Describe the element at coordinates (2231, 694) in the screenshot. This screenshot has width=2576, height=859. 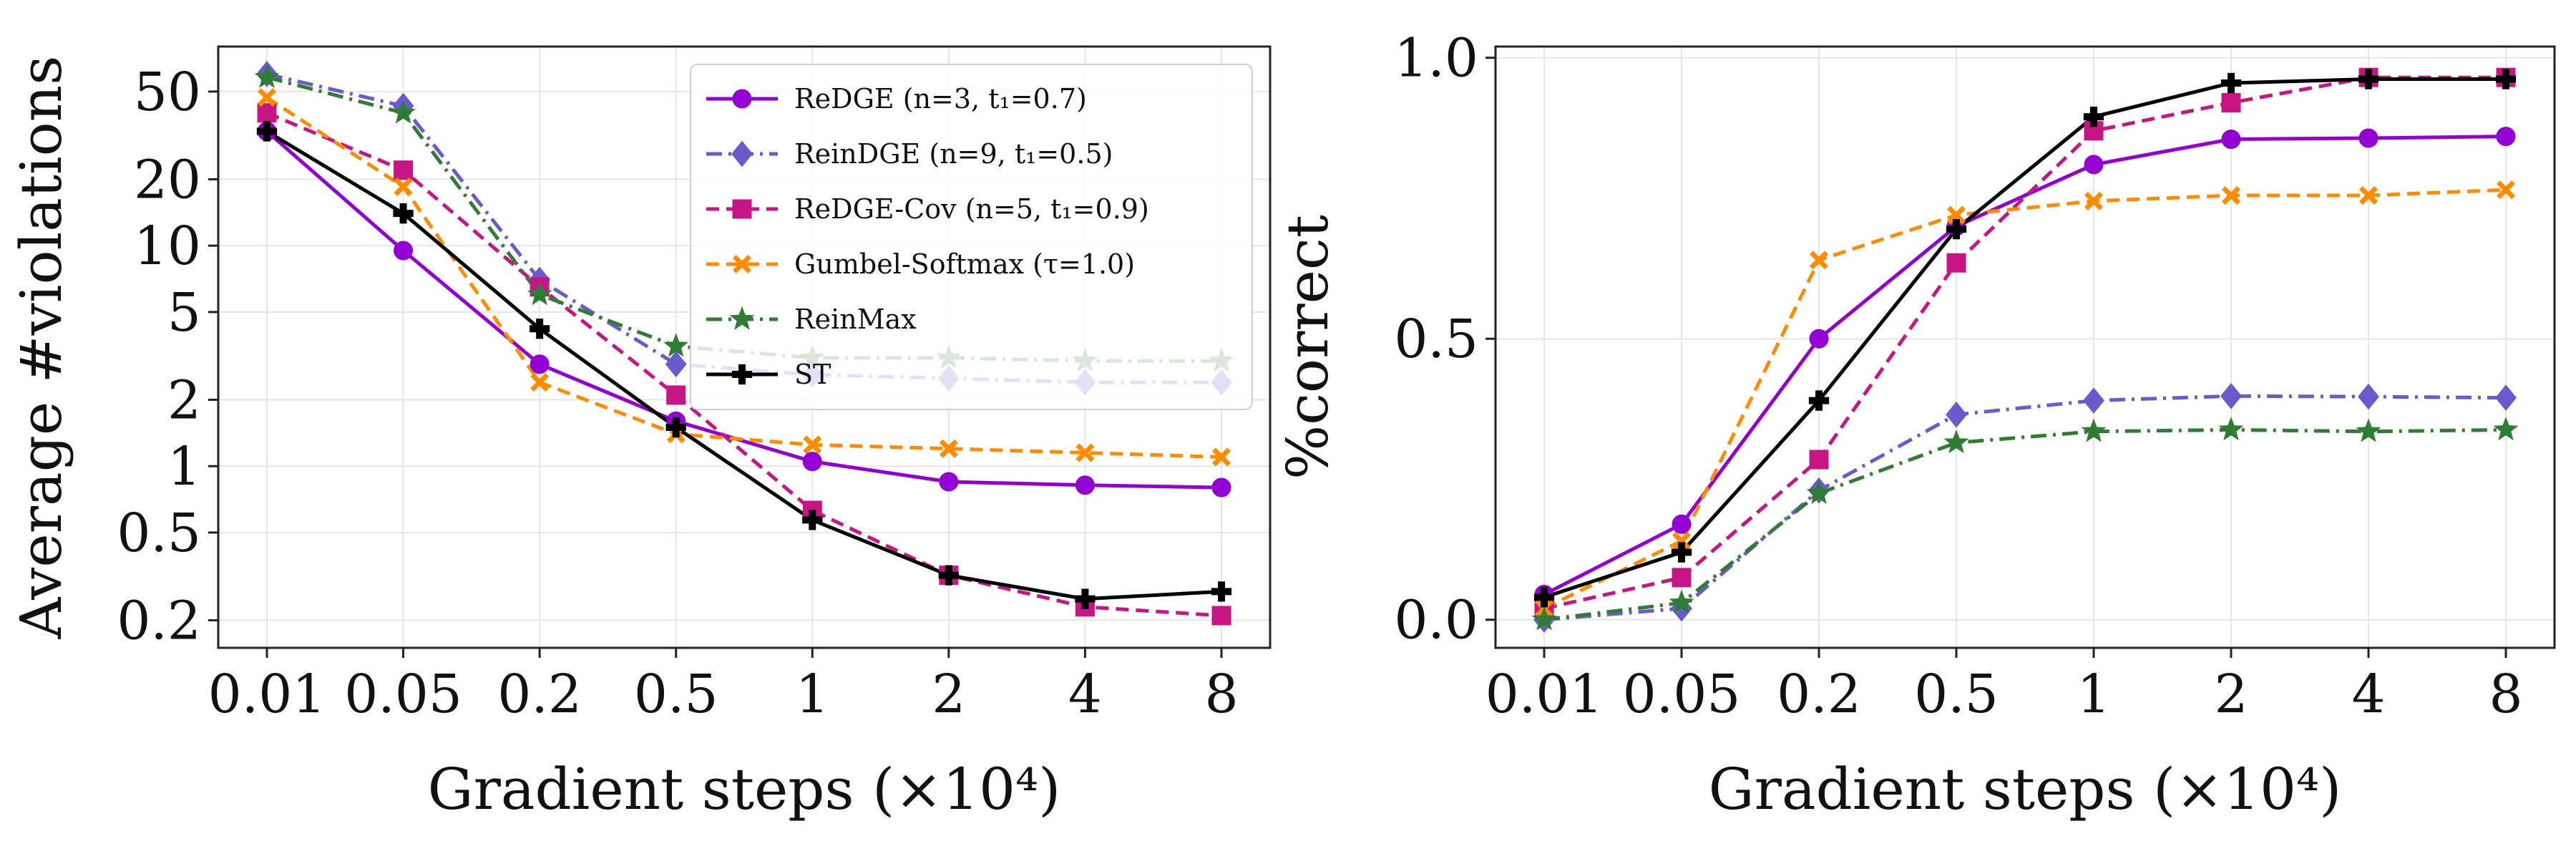
I see `x-tick-label: 2` at that location.